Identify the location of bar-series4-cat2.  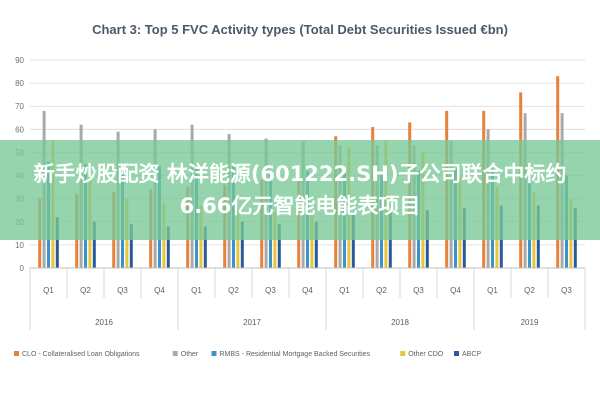
(131, 246).